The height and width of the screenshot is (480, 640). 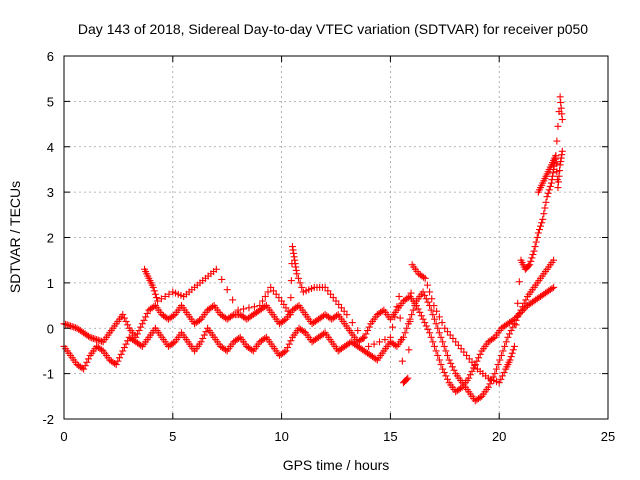 What do you see at coordinates (50, 147) in the screenshot?
I see `y-tick-label: 4` at bounding box center [50, 147].